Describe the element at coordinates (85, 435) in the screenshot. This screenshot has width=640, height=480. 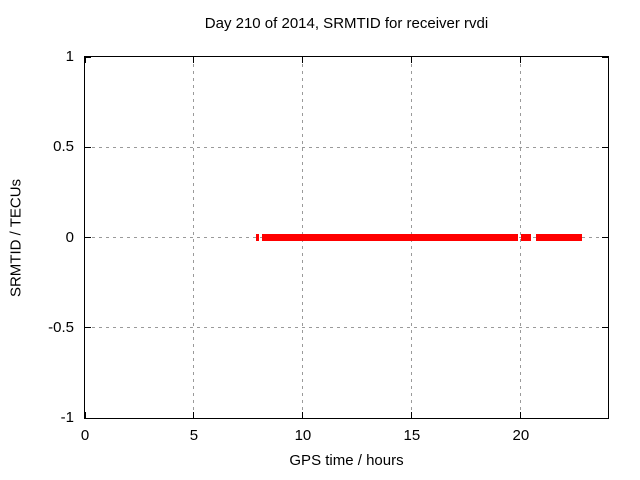
I see `x-tick-label: 0` at that location.